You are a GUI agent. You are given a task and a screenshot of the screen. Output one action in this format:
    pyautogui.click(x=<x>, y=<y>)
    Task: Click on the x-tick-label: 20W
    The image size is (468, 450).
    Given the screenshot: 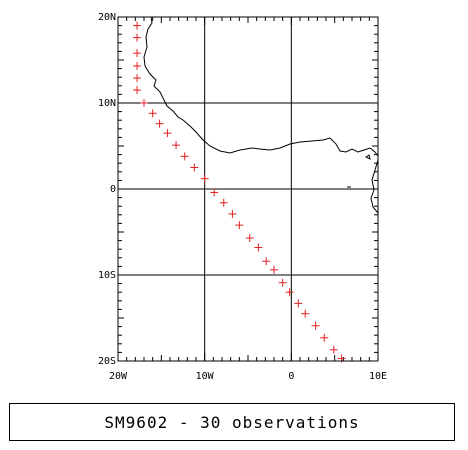 What is the action you would take?
    pyautogui.click(x=118, y=376)
    